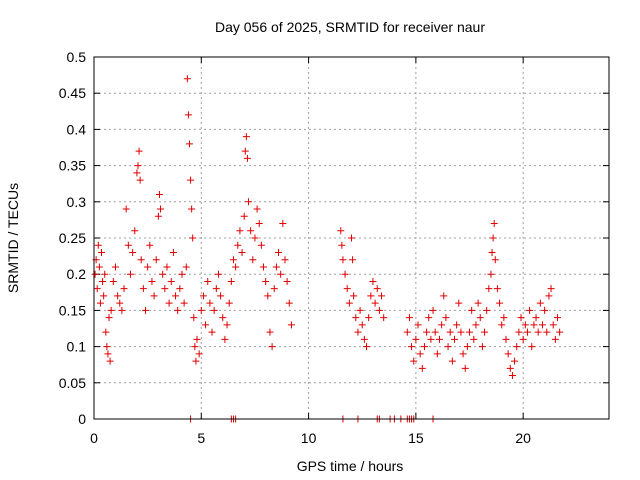 This screenshot has height=480, width=640. What do you see at coordinates (77, 57) in the screenshot?
I see `y-tick-label: 0.5` at bounding box center [77, 57].